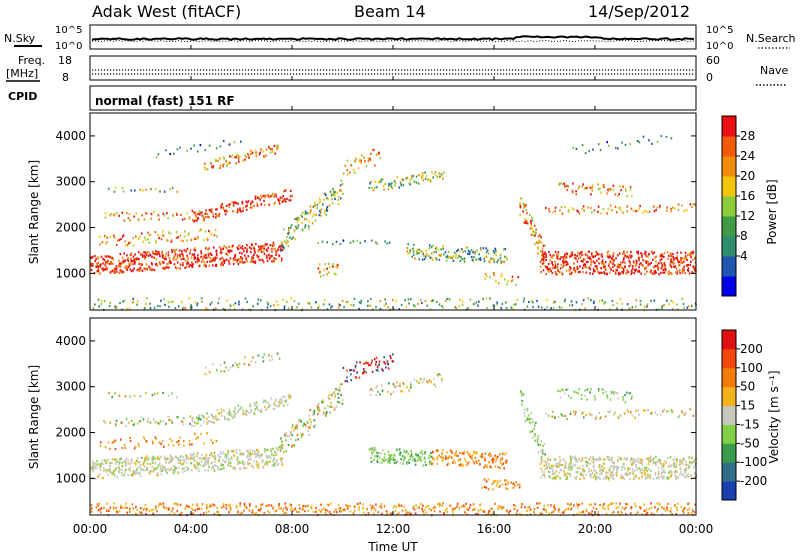  What do you see at coordinates (165, 101) in the screenshot?
I see `cpid-text: normal (fast) 151 RF` at bounding box center [165, 101].